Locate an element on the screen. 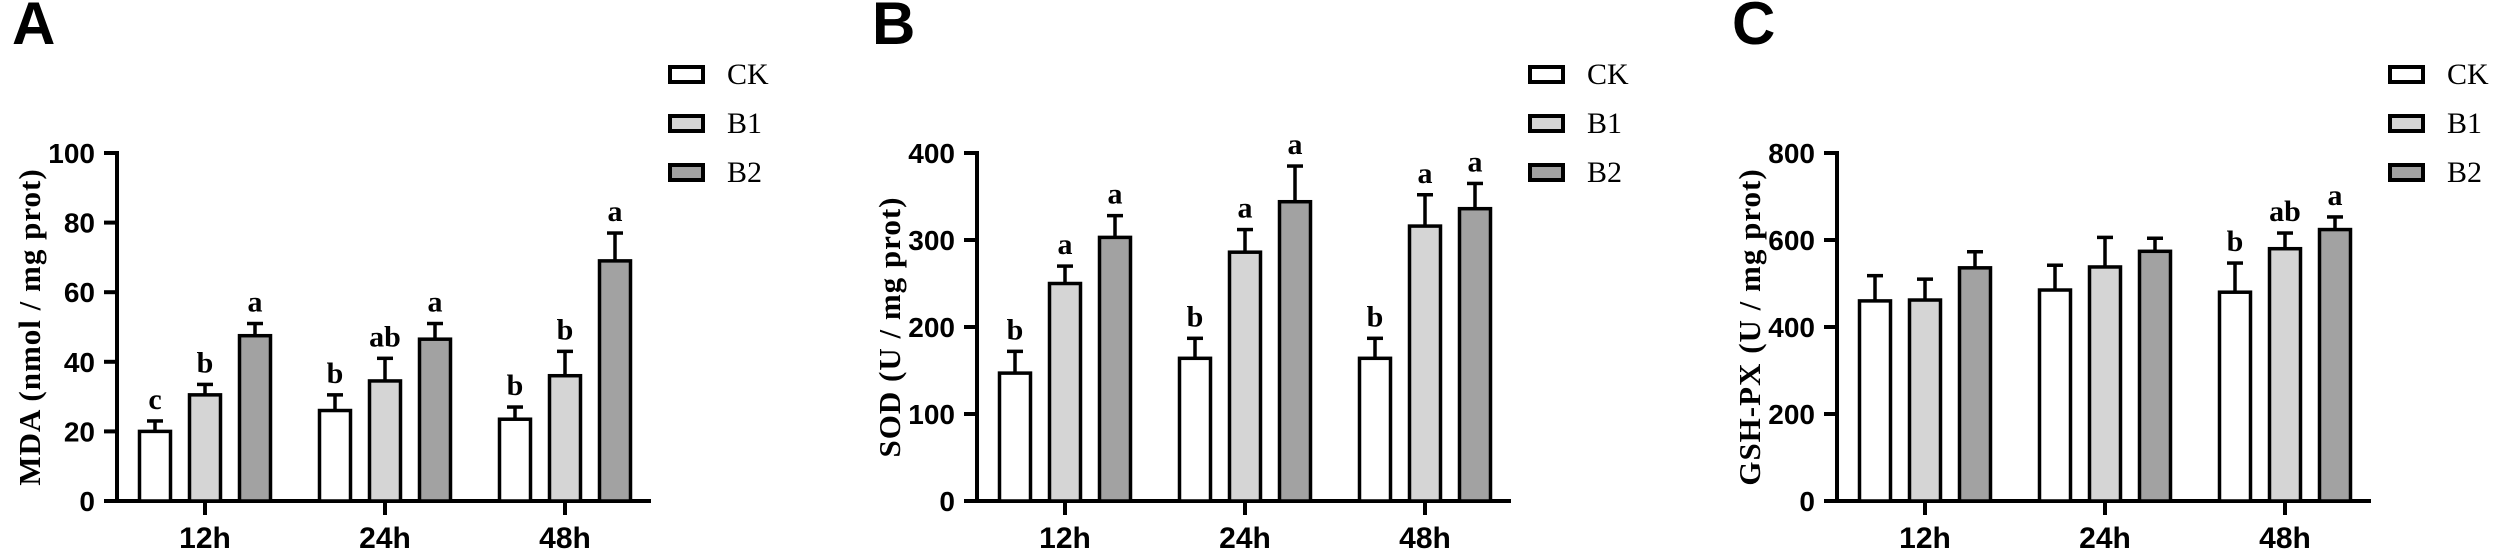 Image resolution: width=2500 pixels, height=560 pixels. legend-B: CK B1 B2 is located at coordinates (1578, 123).